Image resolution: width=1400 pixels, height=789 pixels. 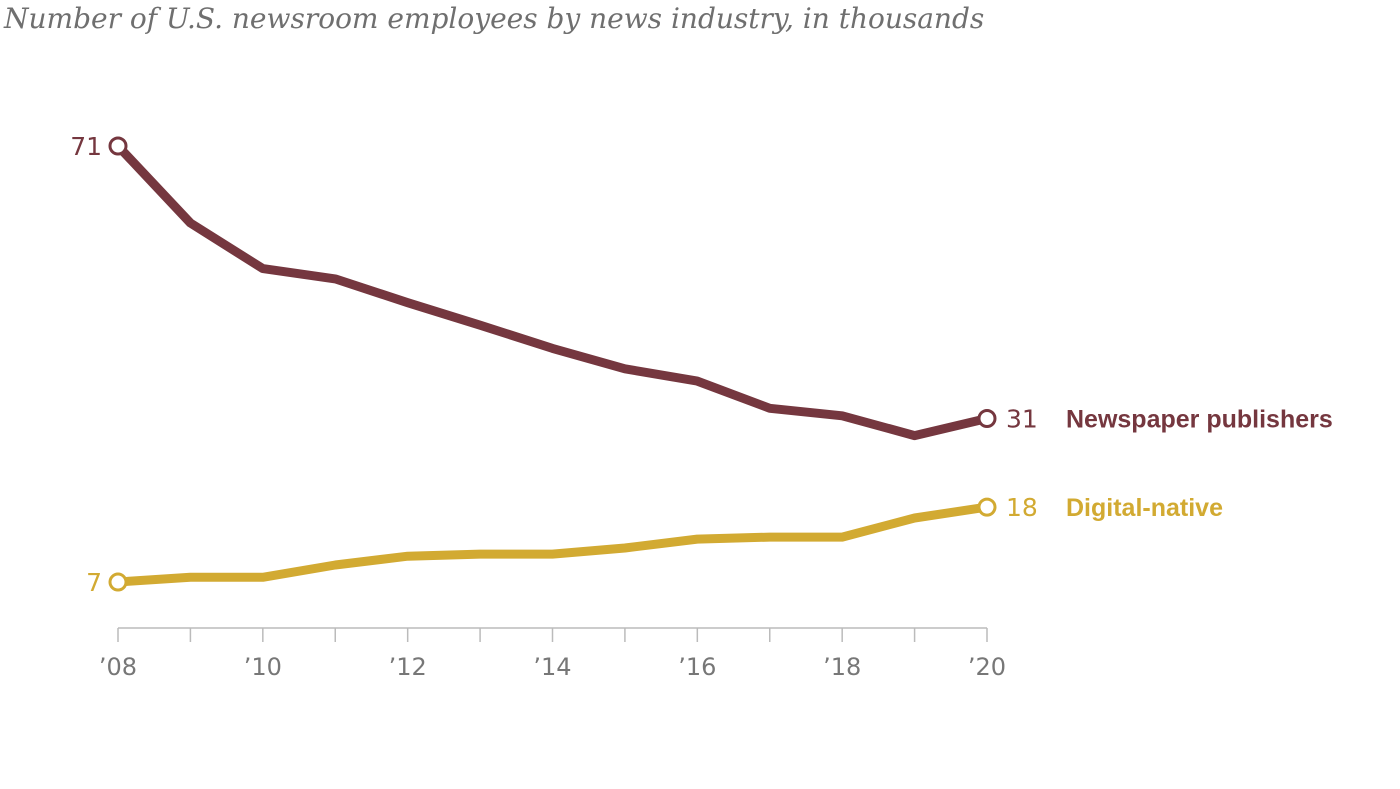 What do you see at coordinates (1022, 419) in the screenshot?
I see `series-0-end-label: 31` at bounding box center [1022, 419].